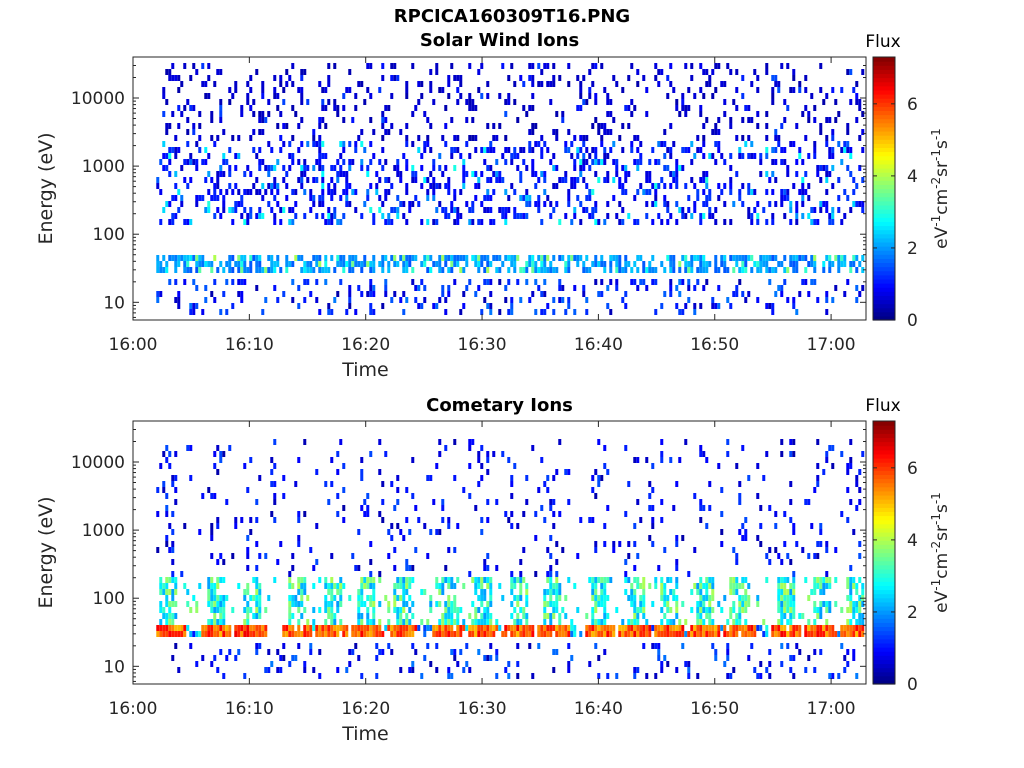  I want to click on colorbar-swatch, so click(884, 493).